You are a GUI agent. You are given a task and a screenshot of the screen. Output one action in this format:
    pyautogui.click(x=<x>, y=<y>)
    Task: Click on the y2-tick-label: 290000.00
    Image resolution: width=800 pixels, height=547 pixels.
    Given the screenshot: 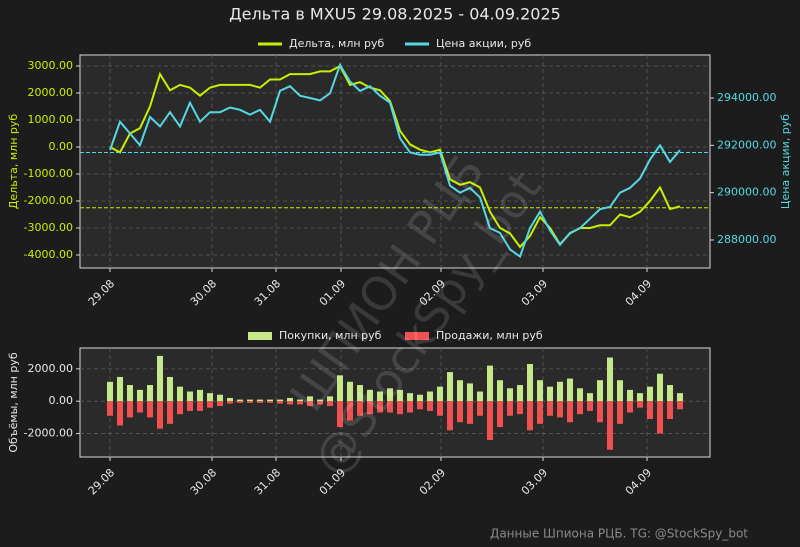 What is the action you would take?
    pyautogui.click(x=747, y=192)
    